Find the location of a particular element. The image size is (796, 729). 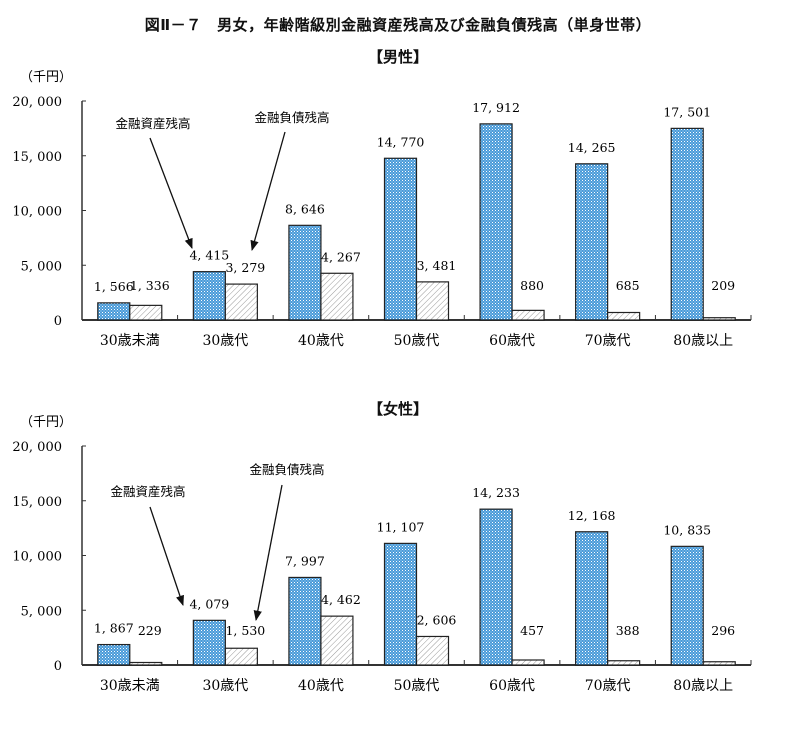

asset-value-label: 4, 415 is located at coordinates (209, 255).